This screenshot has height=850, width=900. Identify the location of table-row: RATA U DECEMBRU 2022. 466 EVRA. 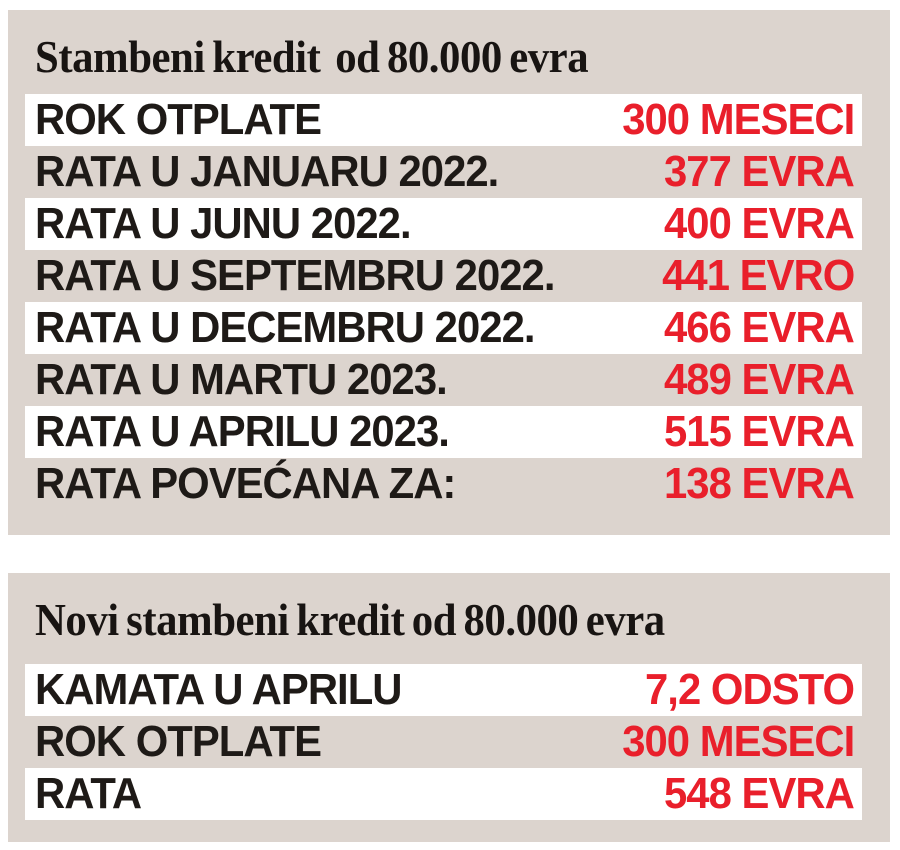
(443, 328).